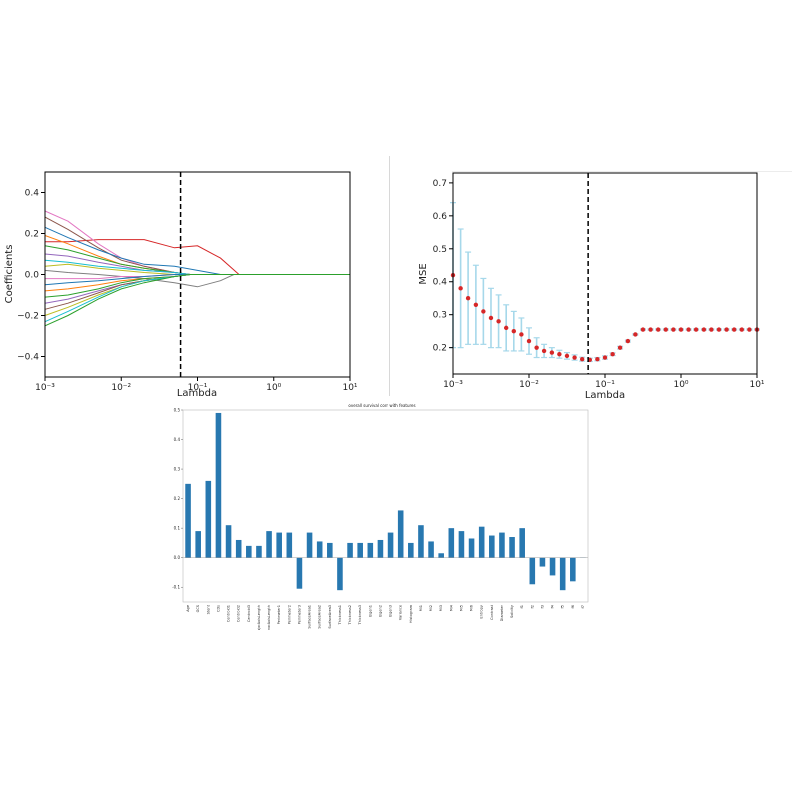  What do you see at coordinates (492, 612) in the screenshot?
I see `bar-xtick-label-30: Contrast` at bounding box center [492, 612].